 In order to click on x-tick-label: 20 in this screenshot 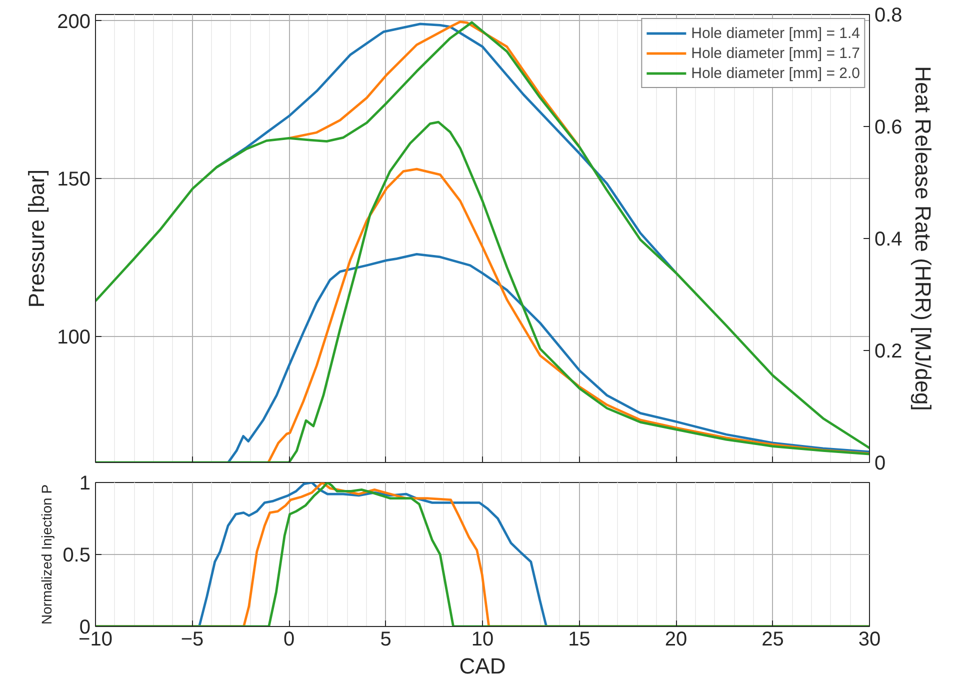, I will do `click(676, 639)`.